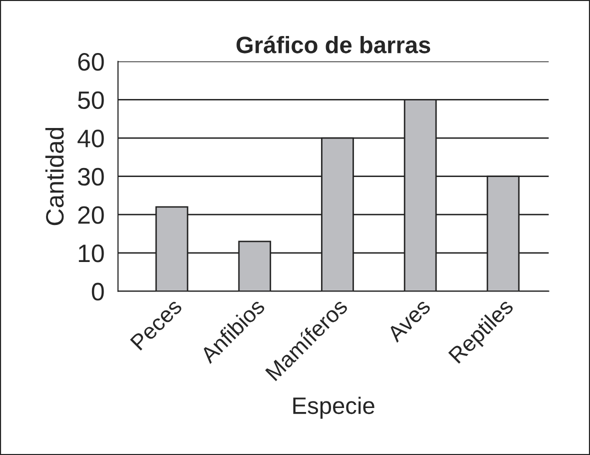 The height and width of the screenshot is (455, 590). What do you see at coordinates (91, 215) in the screenshot?
I see `y-tick-label: 20` at bounding box center [91, 215].